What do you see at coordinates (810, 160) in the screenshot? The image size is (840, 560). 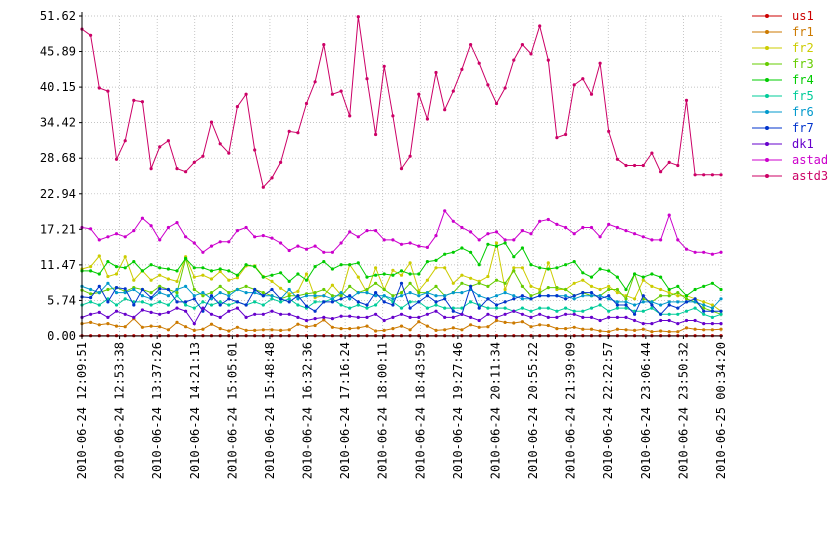 I see `legend-label: astad` at bounding box center [810, 160].